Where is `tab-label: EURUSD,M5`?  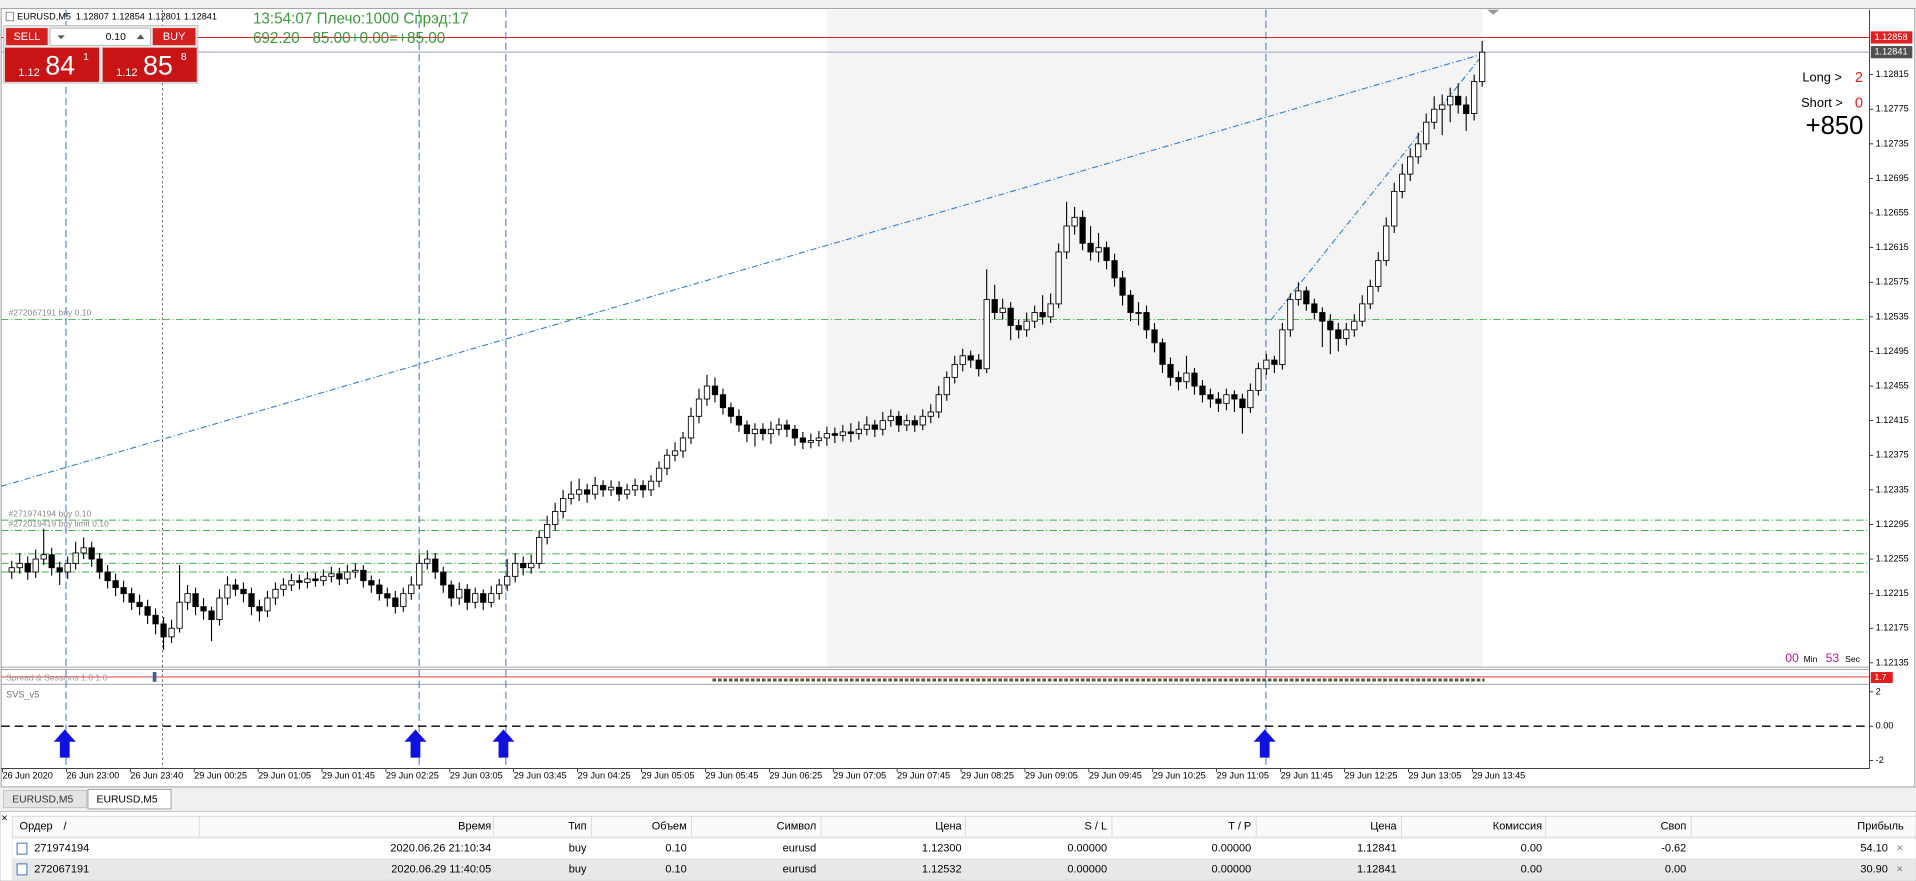 tab-label: EURUSD,M5 is located at coordinates (127, 799).